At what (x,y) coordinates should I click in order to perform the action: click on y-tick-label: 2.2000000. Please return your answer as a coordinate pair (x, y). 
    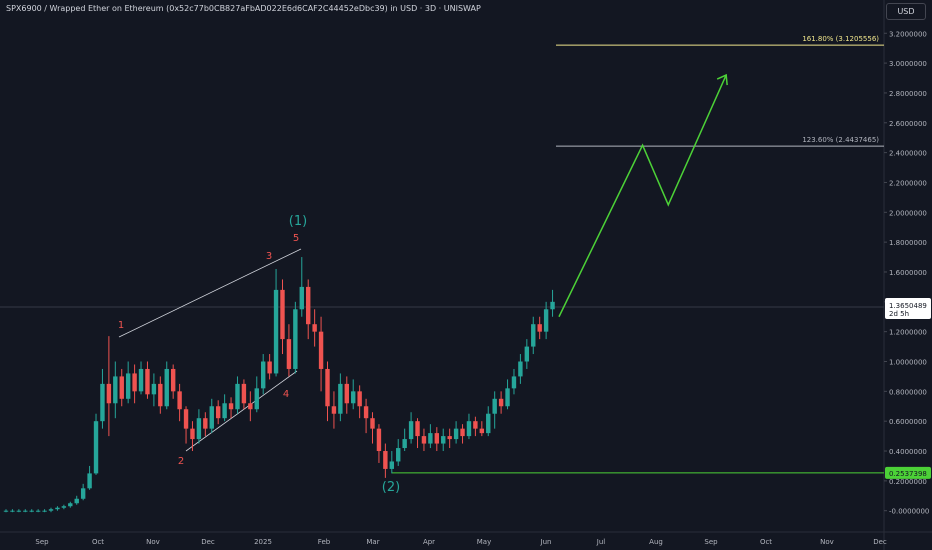
    Looking at the image, I should click on (908, 183).